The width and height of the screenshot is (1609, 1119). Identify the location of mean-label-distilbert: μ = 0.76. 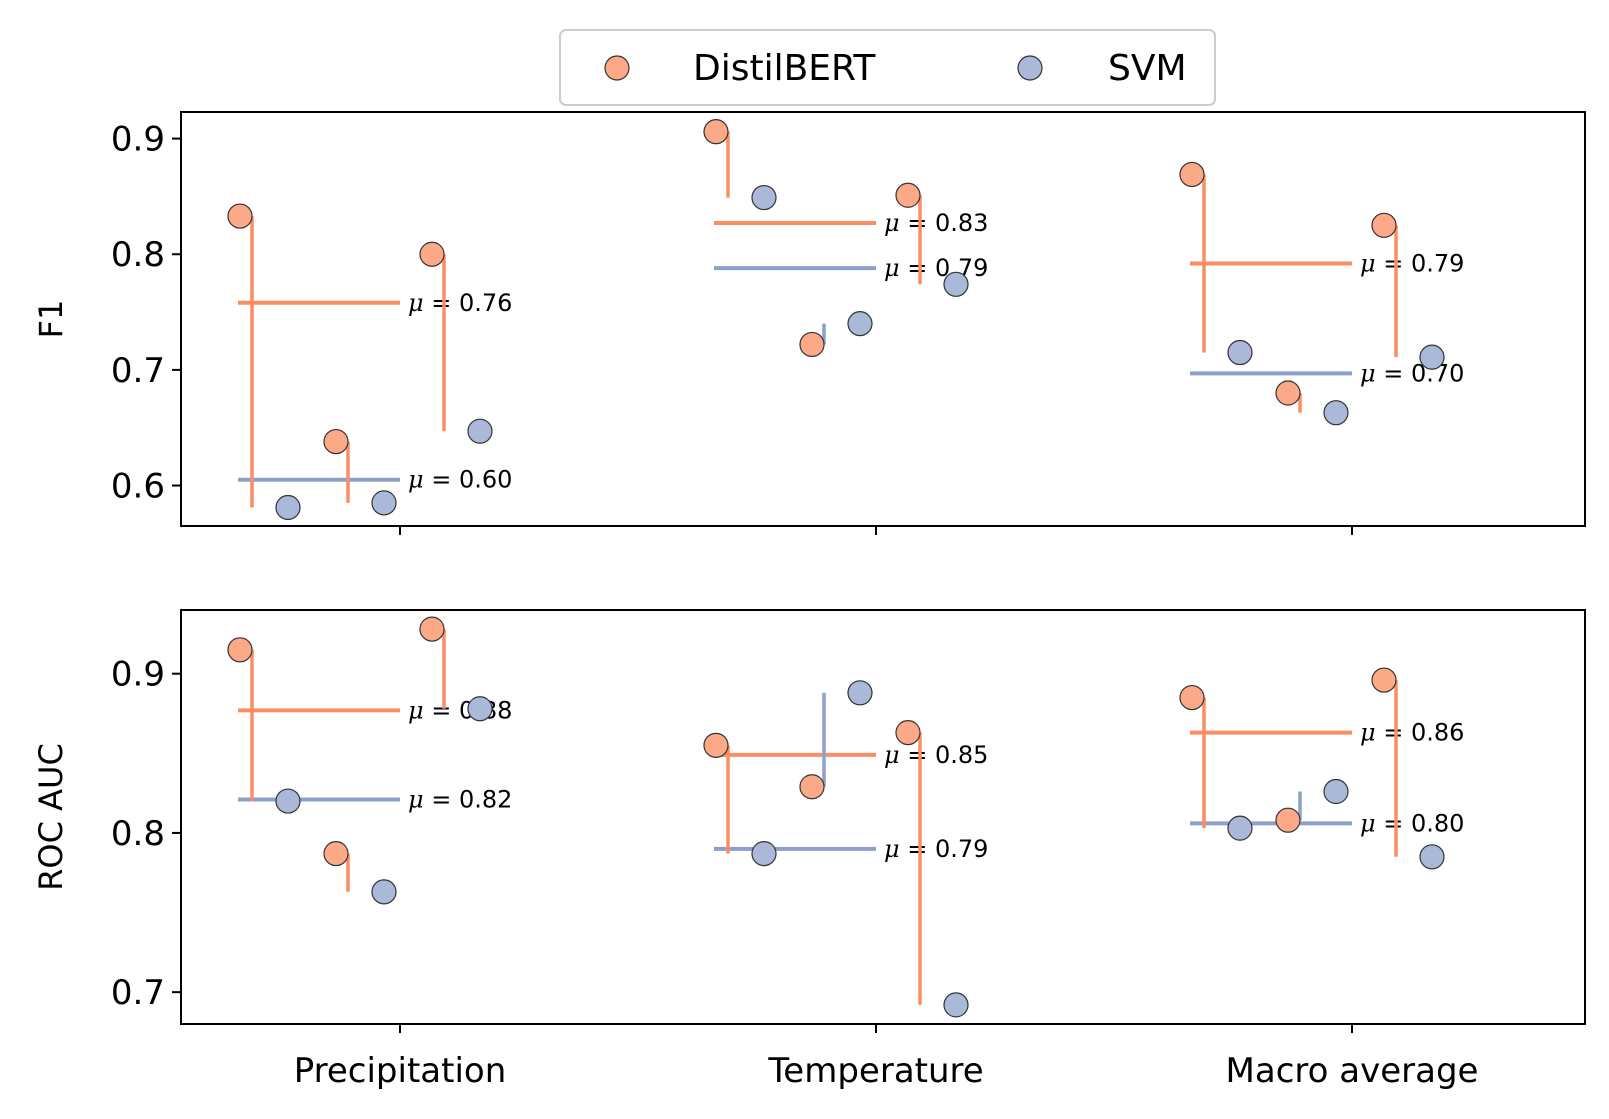
(460, 303).